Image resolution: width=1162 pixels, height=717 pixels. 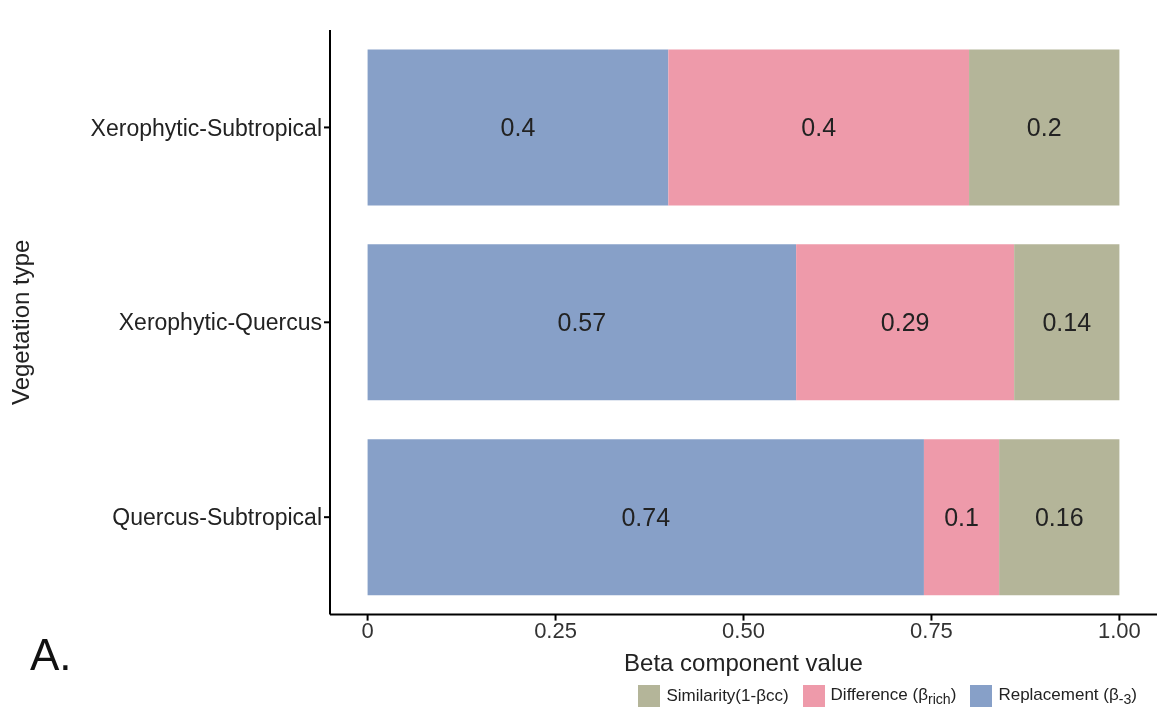 I want to click on text: A., so click(x=51, y=655).